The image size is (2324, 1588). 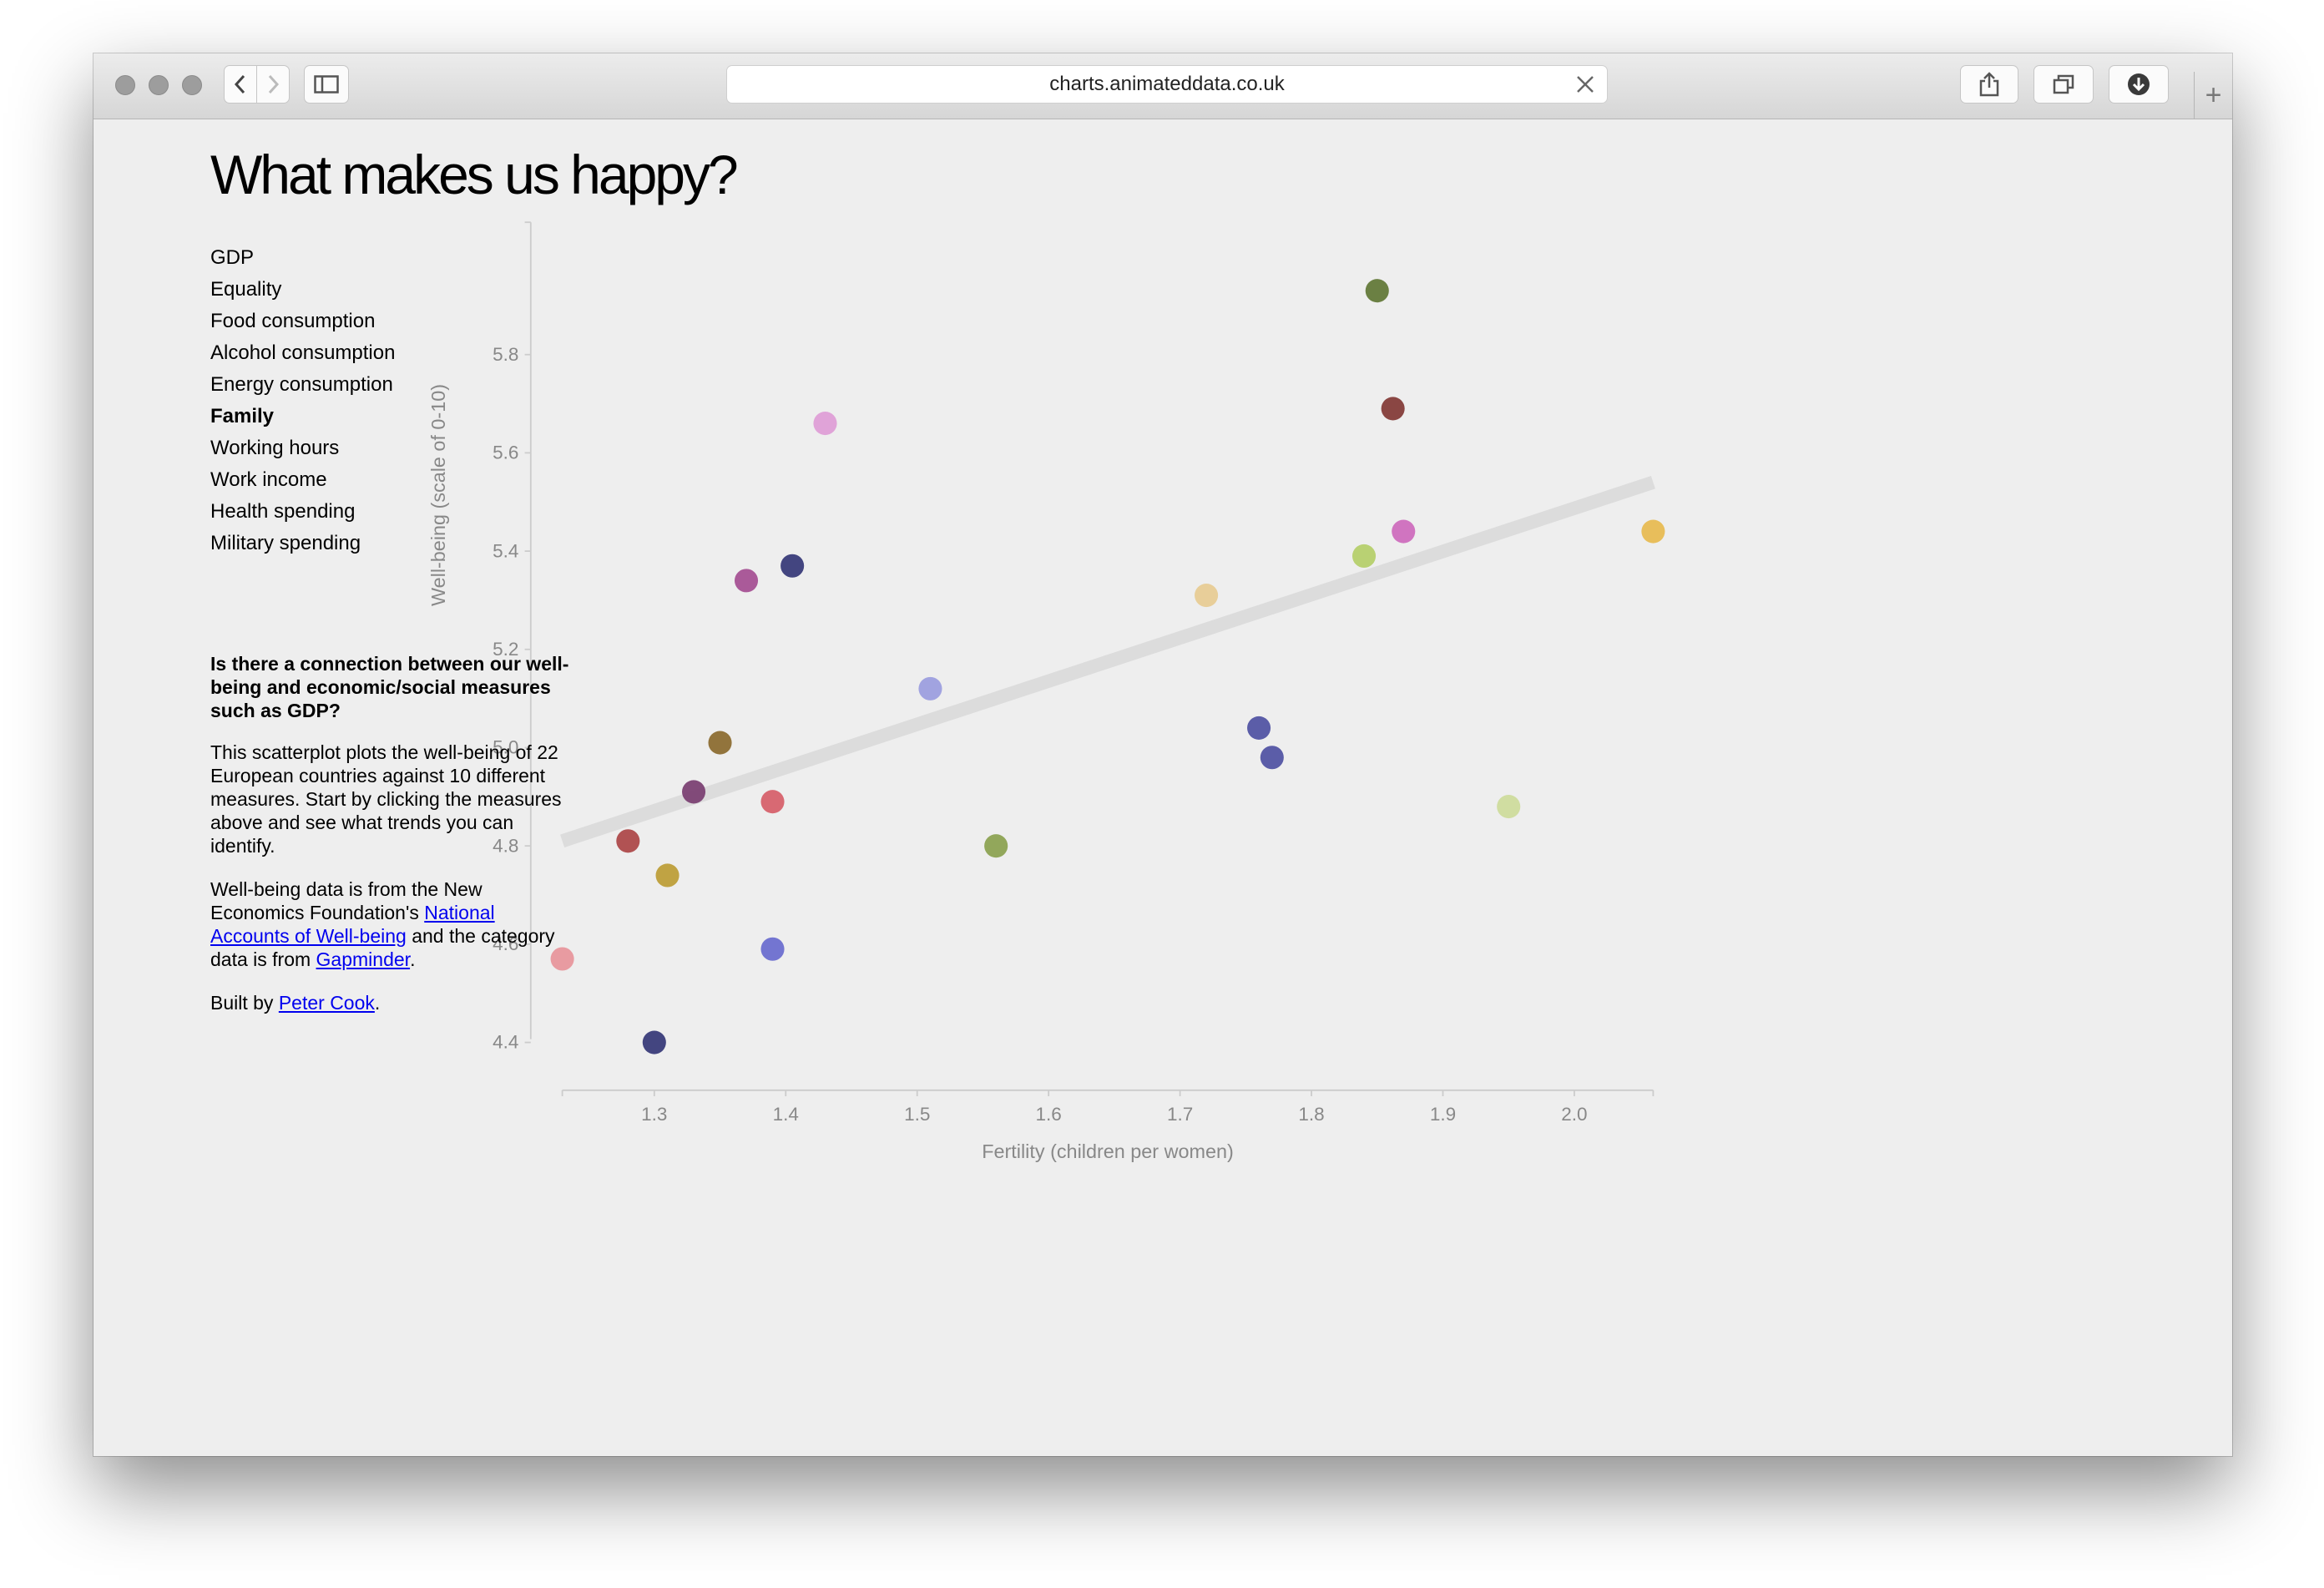 I want to click on new-tab-button: +, so click(x=2213, y=96).